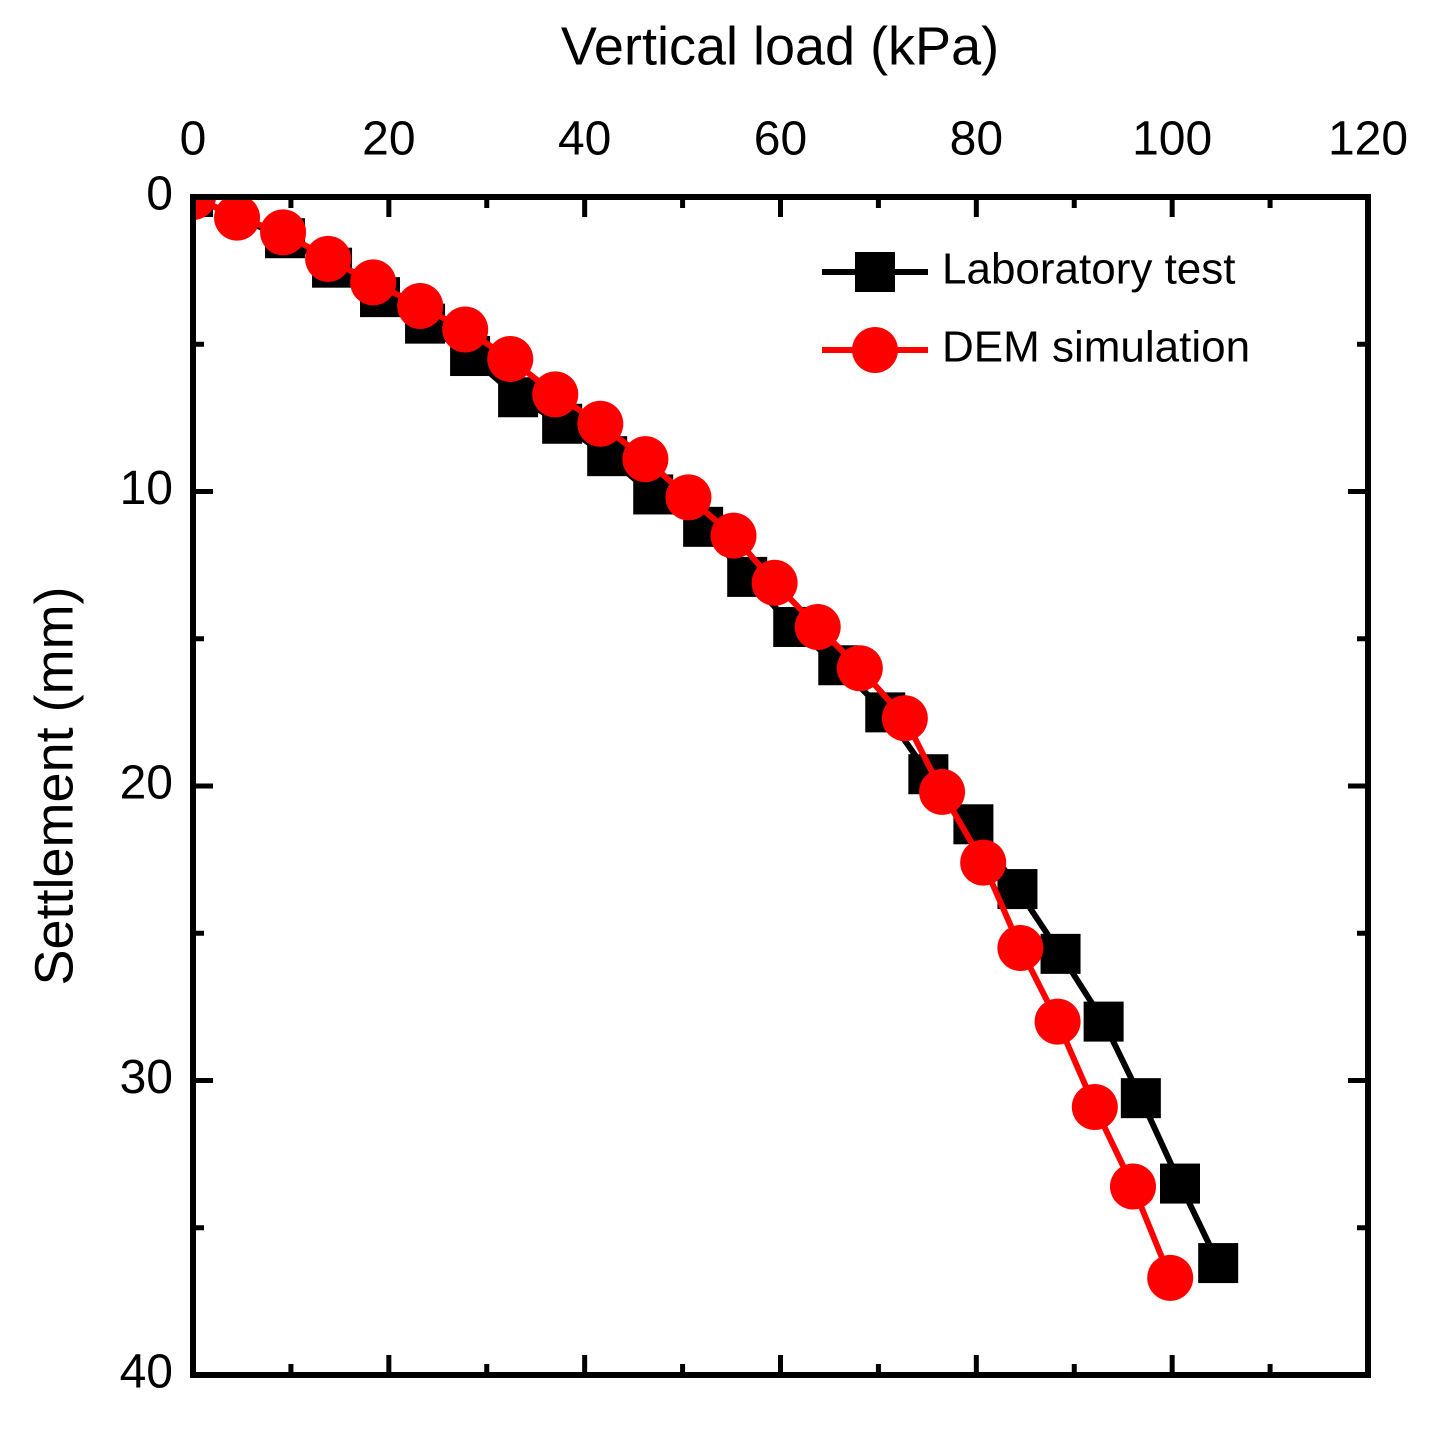 The image size is (1433, 1438). What do you see at coordinates (159, 194) in the screenshot?
I see `y-tick-label: 0` at bounding box center [159, 194].